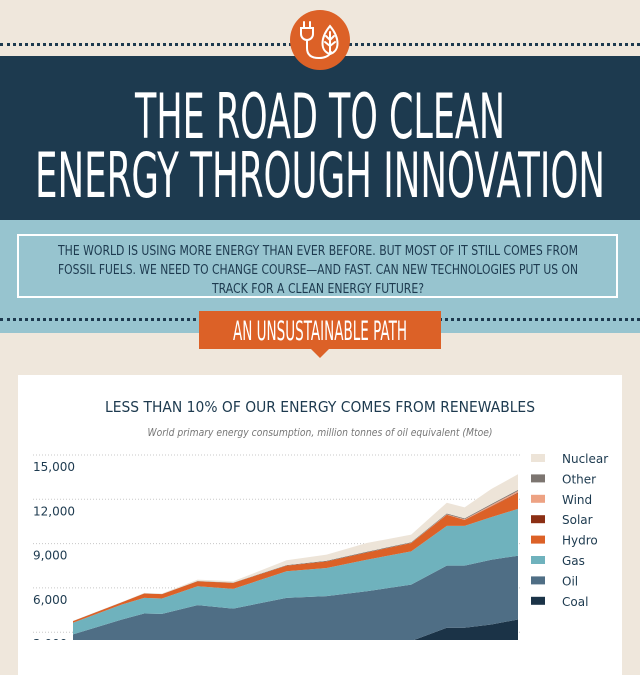 The width and height of the screenshot is (640, 675). Describe the element at coordinates (575, 602) in the screenshot. I see `legend-label-coal: Coal` at that location.